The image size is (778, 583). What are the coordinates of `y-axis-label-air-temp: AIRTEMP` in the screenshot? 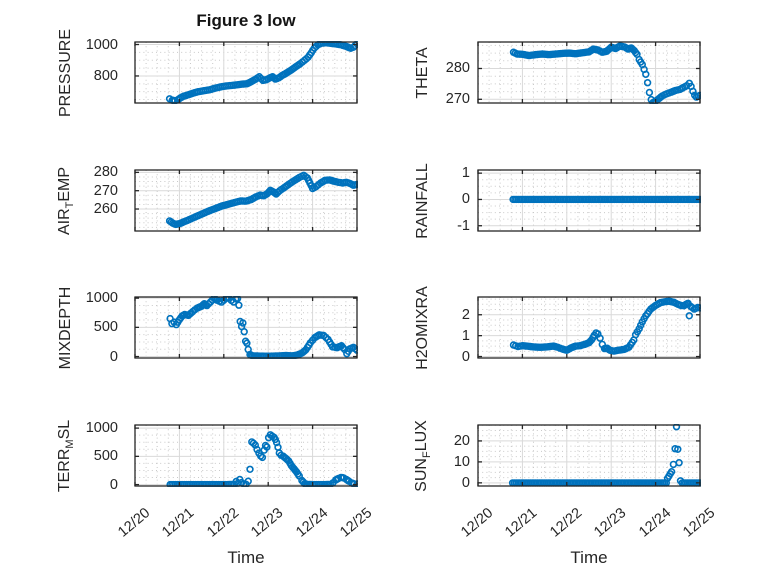 It's located at (66, 200).